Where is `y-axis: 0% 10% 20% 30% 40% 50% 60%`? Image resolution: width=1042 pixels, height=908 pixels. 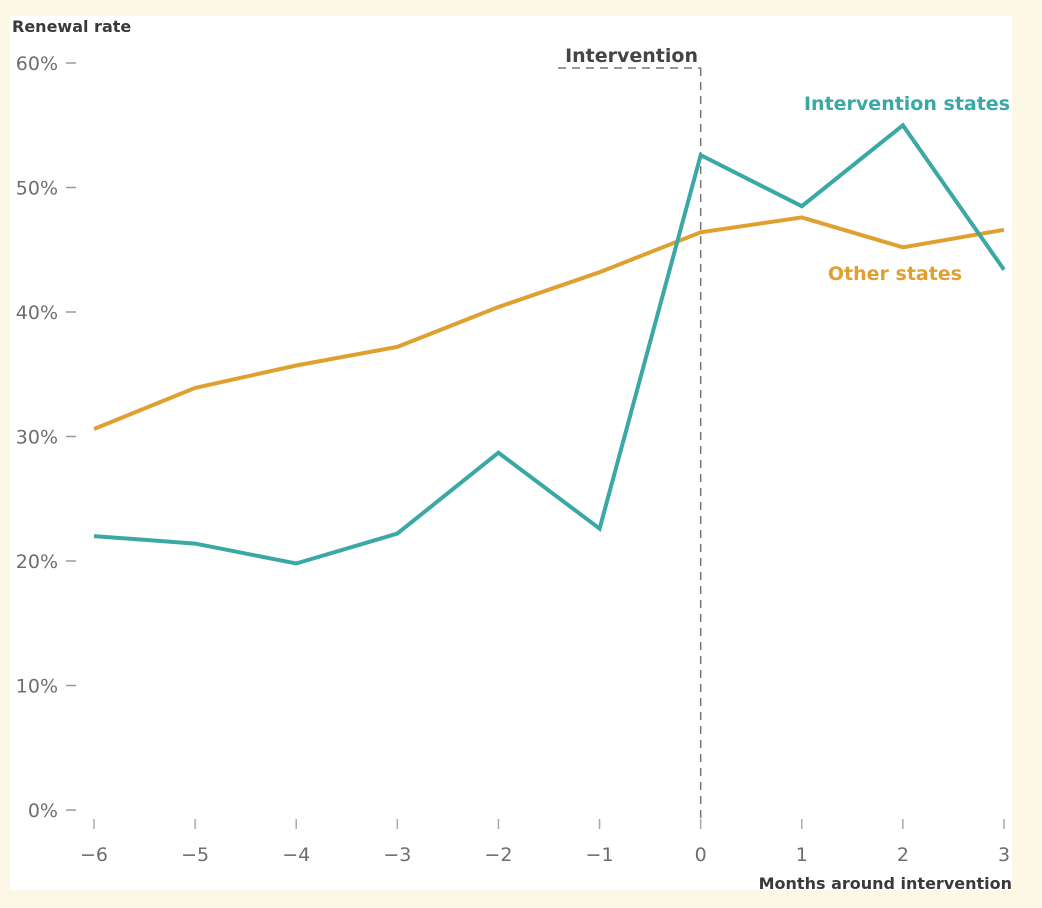
y-axis: 0% 10% 20% 30% 40% 50% 60% is located at coordinates (46, 437).